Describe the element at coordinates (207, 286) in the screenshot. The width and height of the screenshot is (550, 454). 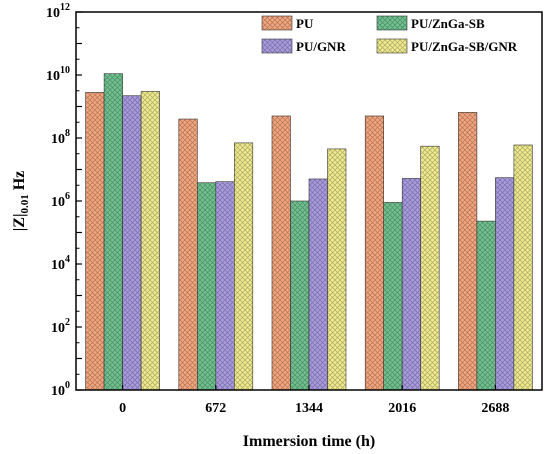
I see `bar-PU/ZnGa-SB-672` at that location.